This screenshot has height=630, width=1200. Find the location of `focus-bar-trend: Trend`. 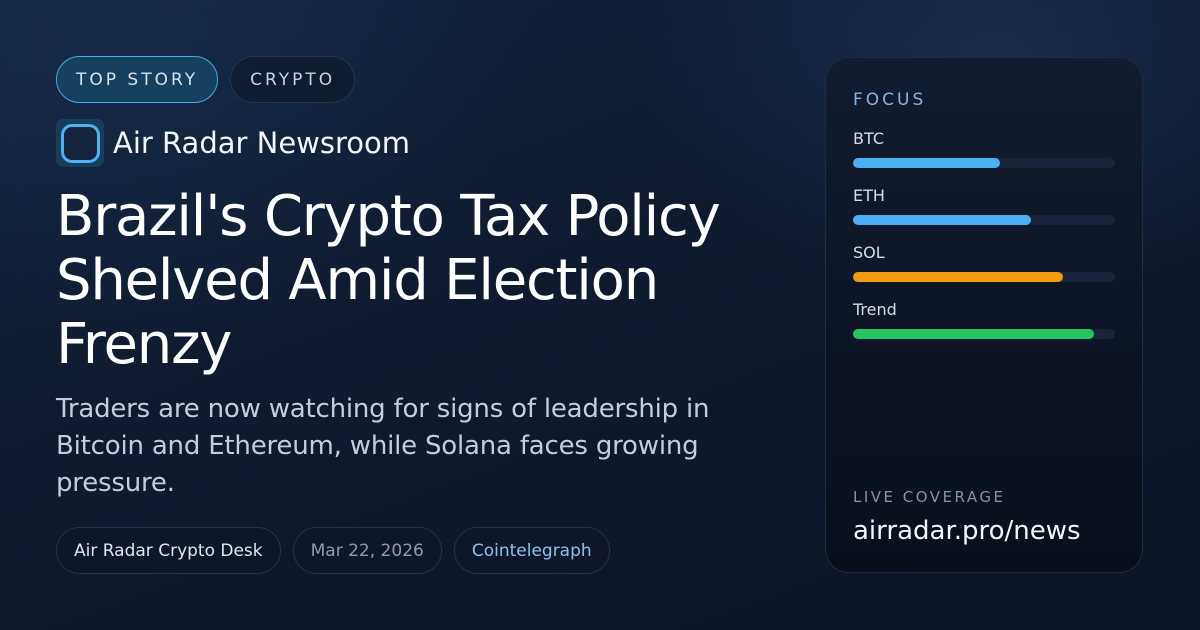

focus-bar-trend: Trend is located at coordinates (984, 320).